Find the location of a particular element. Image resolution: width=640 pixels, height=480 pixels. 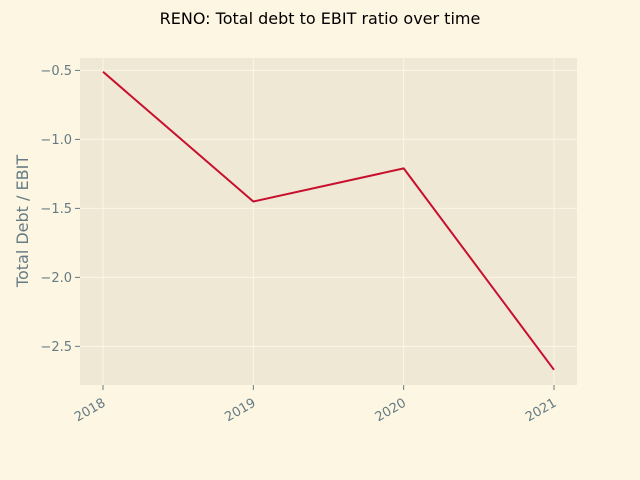

y-tick-label: −2.0 is located at coordinates (56, 278).